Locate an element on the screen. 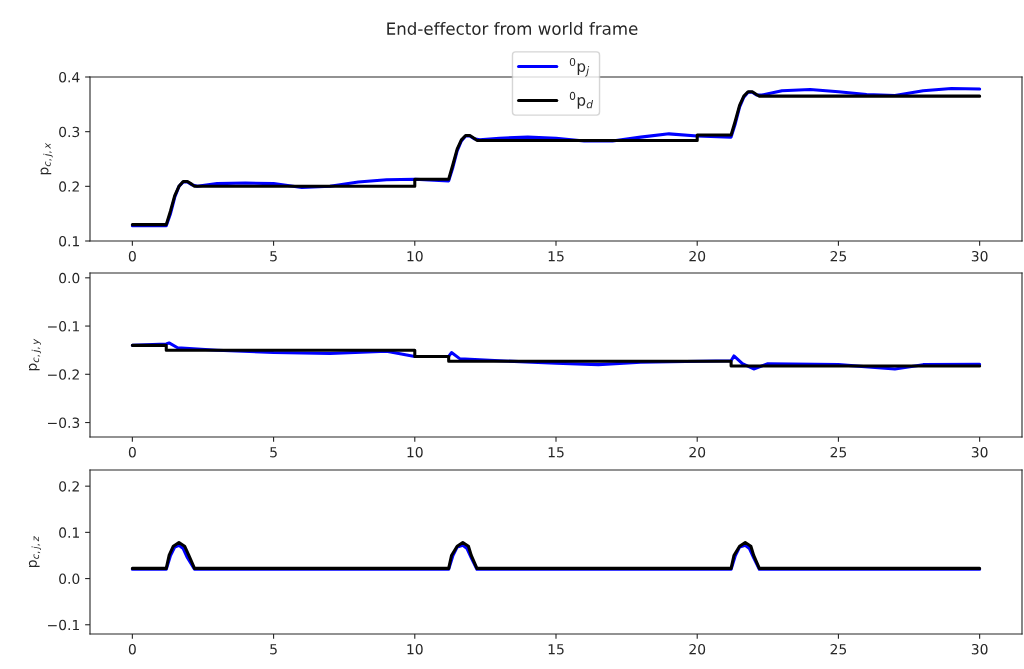 The height and width of the screenshot is (669, 1024). y-tick-label: 0.4 is located at coordinates (69, 77).